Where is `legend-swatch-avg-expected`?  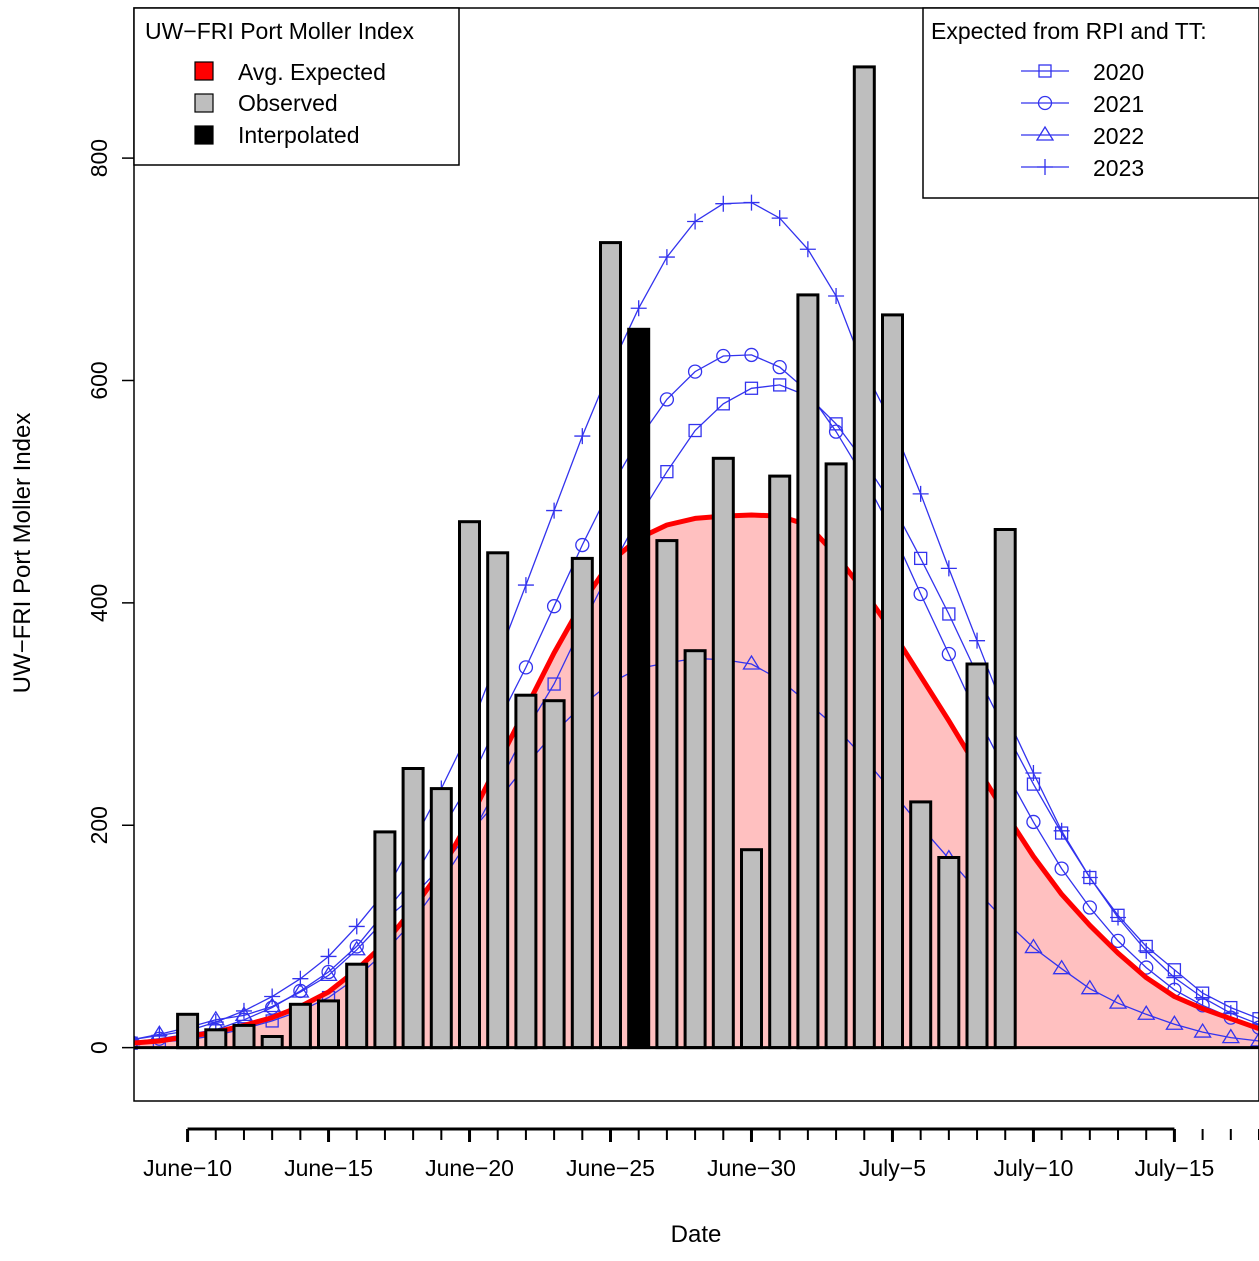
legend-swatch-avg-expected is located at coordinates (204, 71).